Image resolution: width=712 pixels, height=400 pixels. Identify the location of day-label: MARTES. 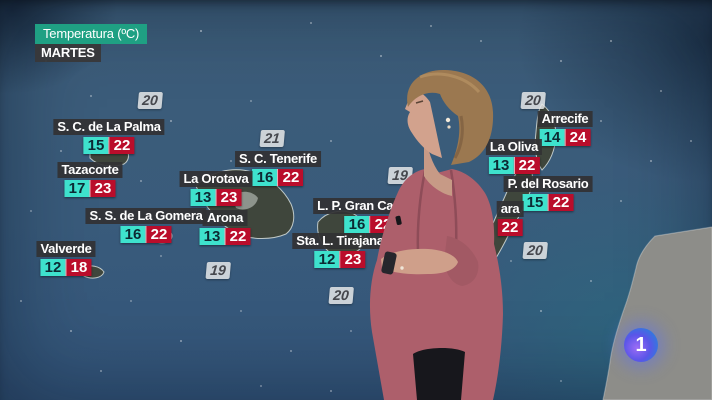
(68, 53).